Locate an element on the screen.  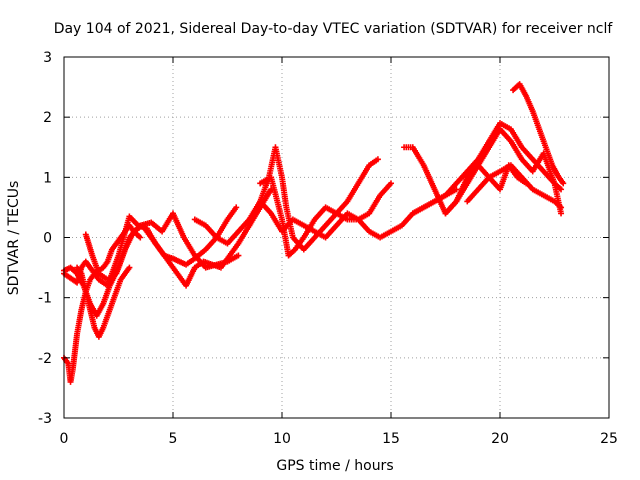
y-tick-label: -1 is located at coordinates (45, 299).